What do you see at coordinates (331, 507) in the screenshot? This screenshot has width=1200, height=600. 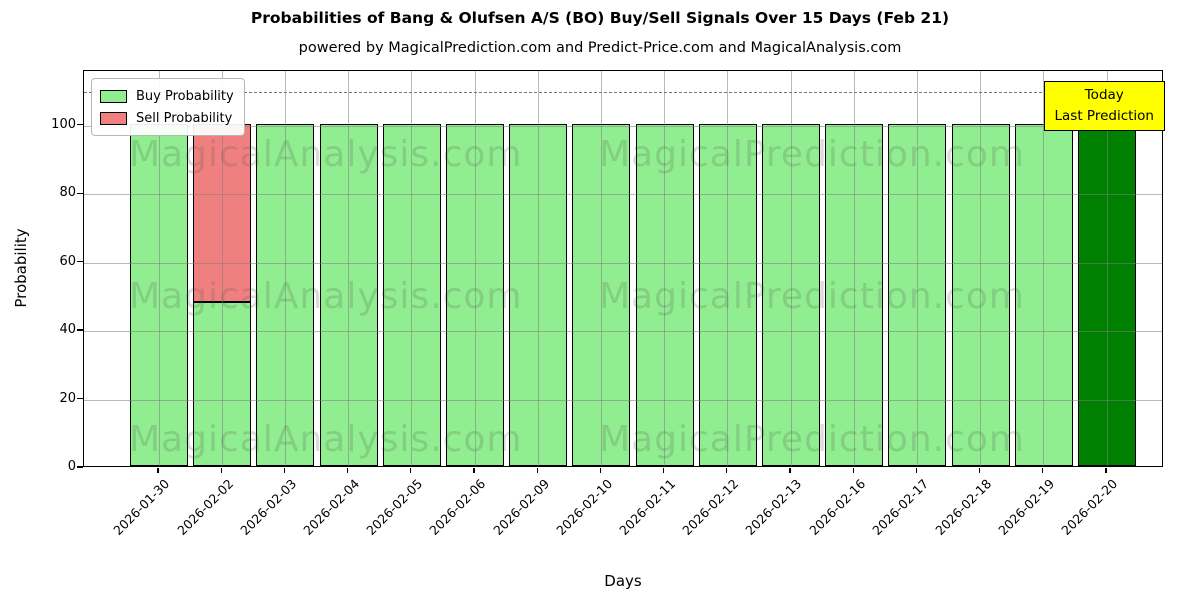 I see `x-tick-label: 2026-02-04` at bounding box center [331, 507].